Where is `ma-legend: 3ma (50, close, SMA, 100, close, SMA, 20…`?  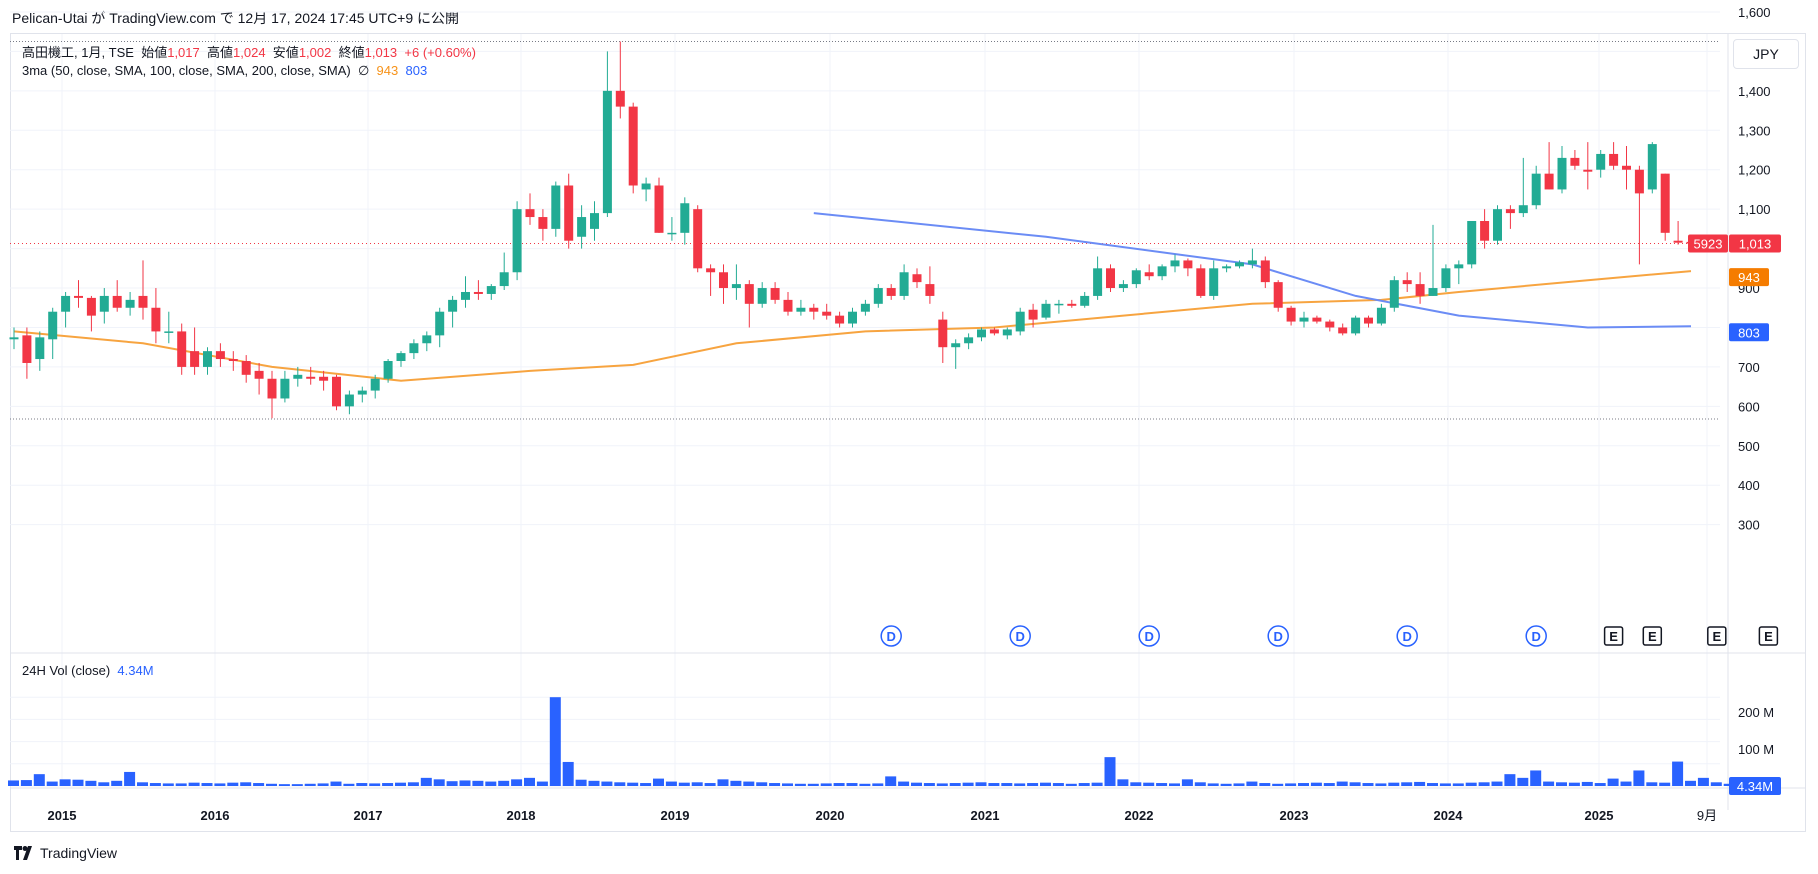
ma-legend: 3ma (50, close, SMA, 100, close, SMA, 20… is located at coordinates (224, 71).